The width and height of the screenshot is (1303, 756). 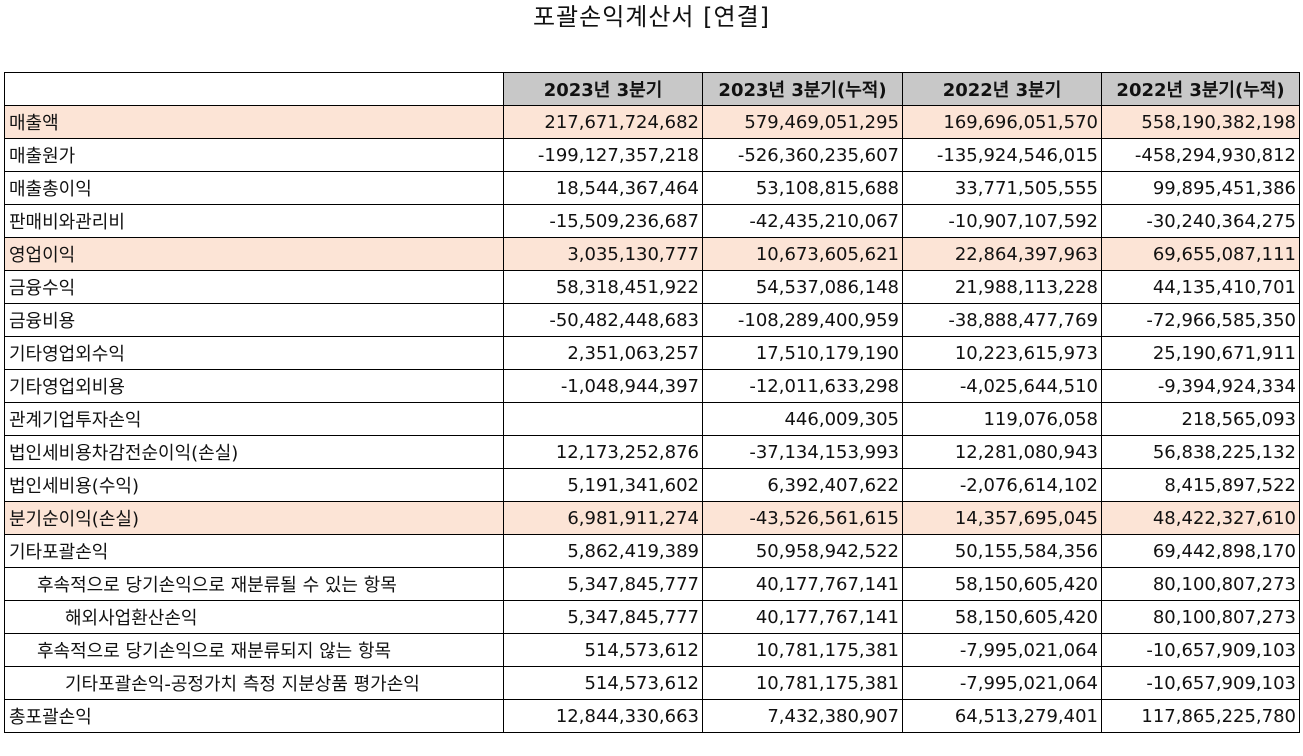 What do you see at coordinates (1200, 353) in the screenshot?
I see `value-cell: 25,190,671,911` at bounding box center [1200, 353].